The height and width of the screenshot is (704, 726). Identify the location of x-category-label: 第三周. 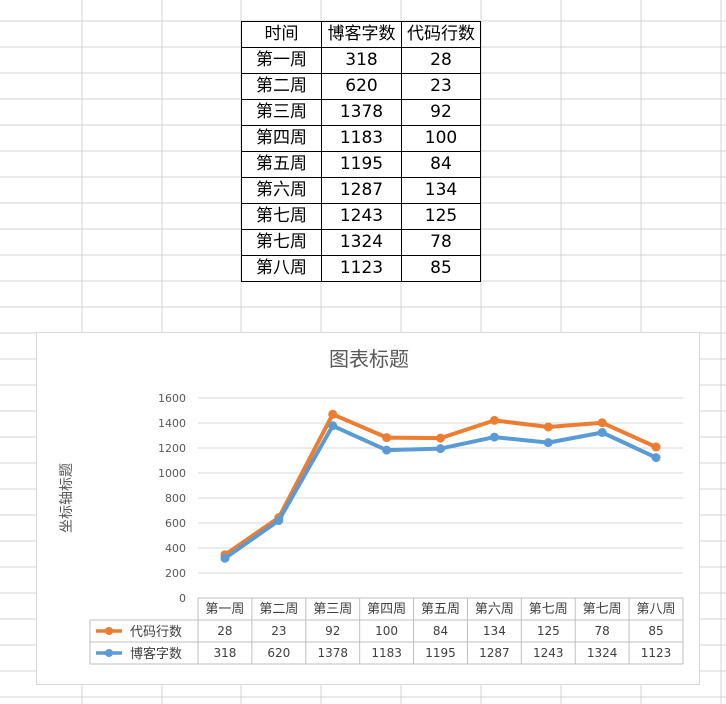
(332, 609).